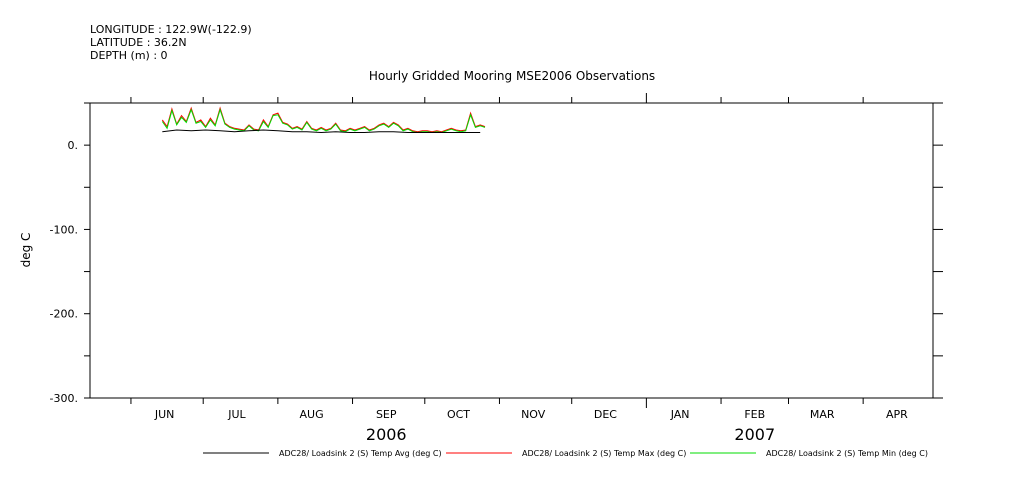  I want to click on x-month-label: SEP, so click(386, 414).